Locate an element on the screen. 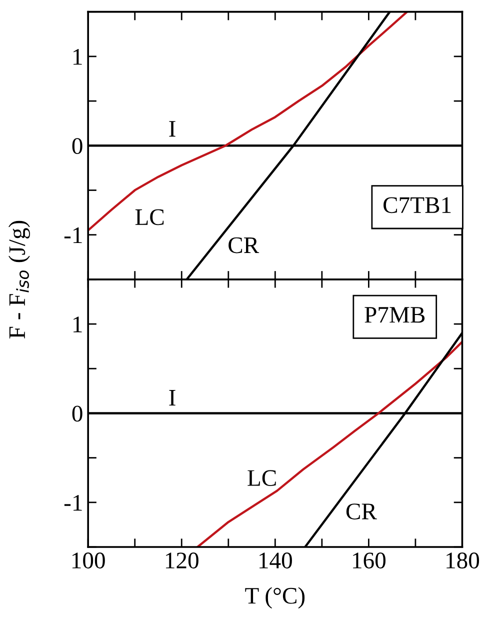 Image resolution: width=484 pixels, height=623 pixels. text: P7MB is located at coordinates (394, 315).